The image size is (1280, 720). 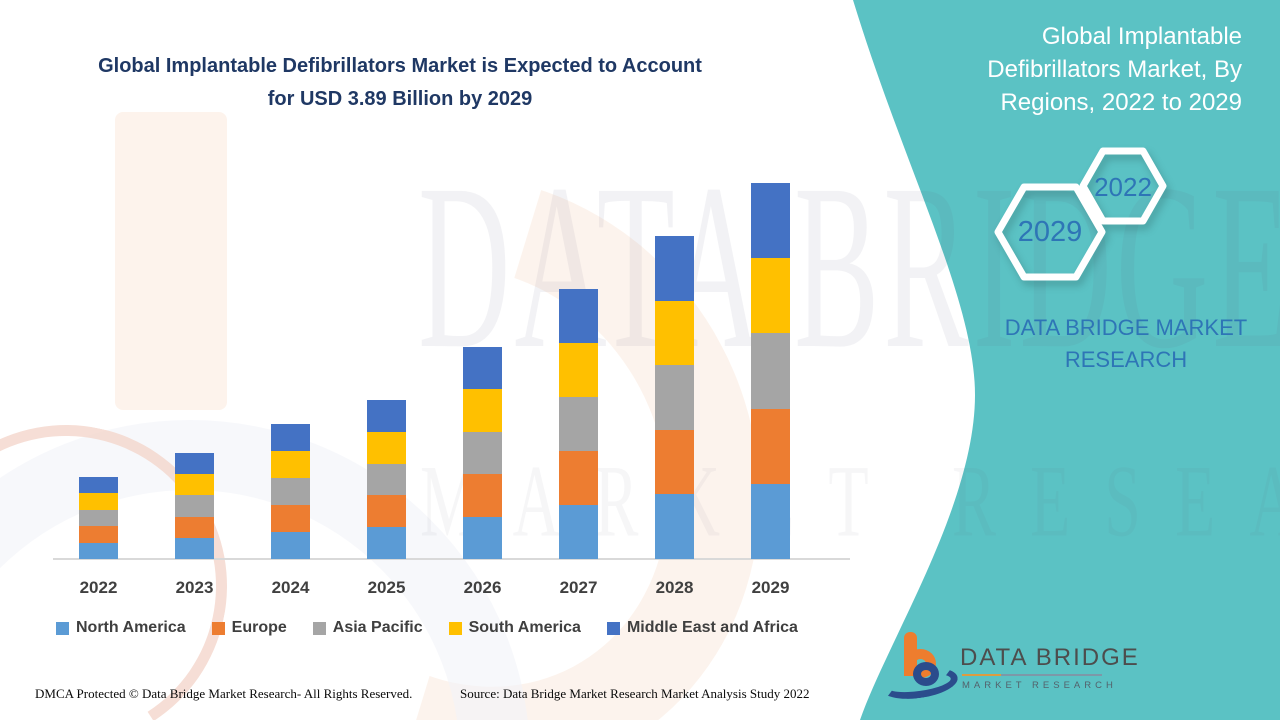 I want to click on hexagon-2022-outline, so click(x=1123, y=186).